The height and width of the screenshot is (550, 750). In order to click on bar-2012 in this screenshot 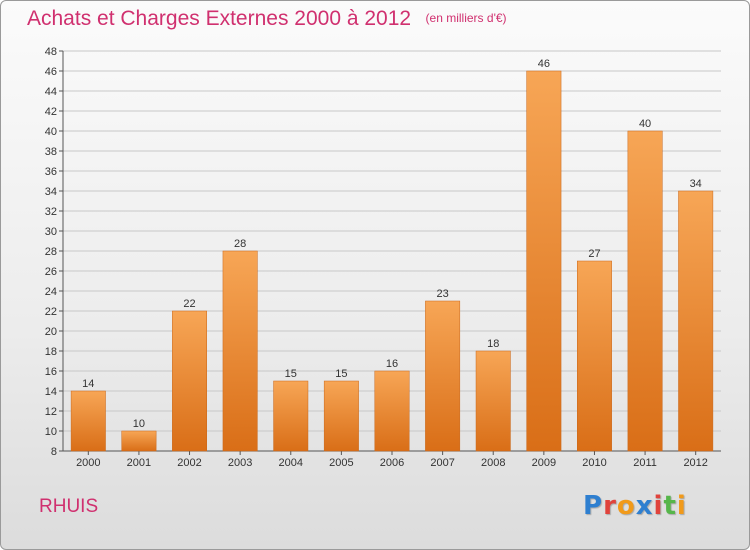, I will do `click(696, 321)`.